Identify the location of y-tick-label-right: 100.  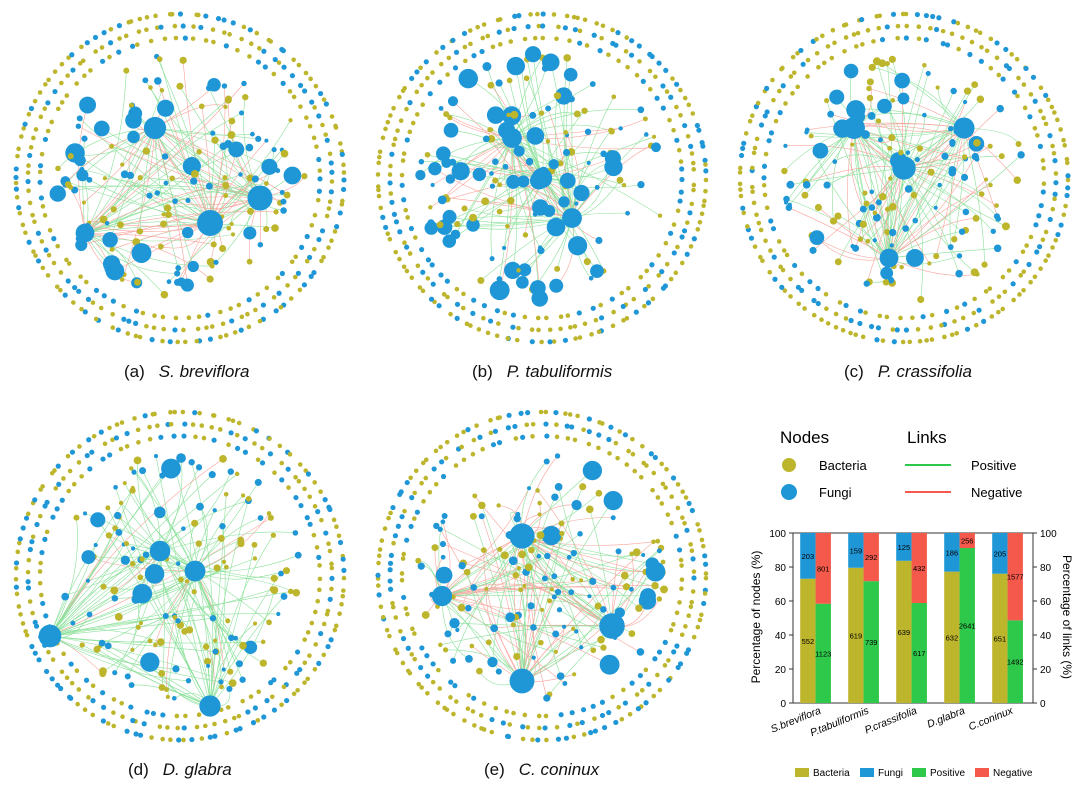
(1048, 534).